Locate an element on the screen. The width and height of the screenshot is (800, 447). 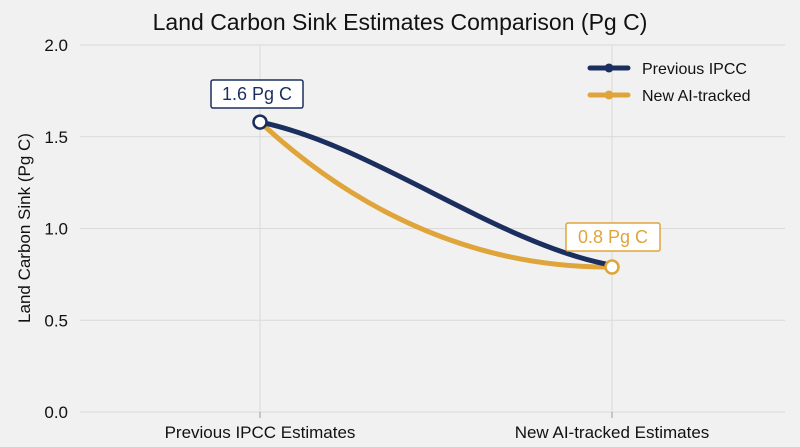
legend-entry: New AI-tracked is located at coordinates (668, 96).